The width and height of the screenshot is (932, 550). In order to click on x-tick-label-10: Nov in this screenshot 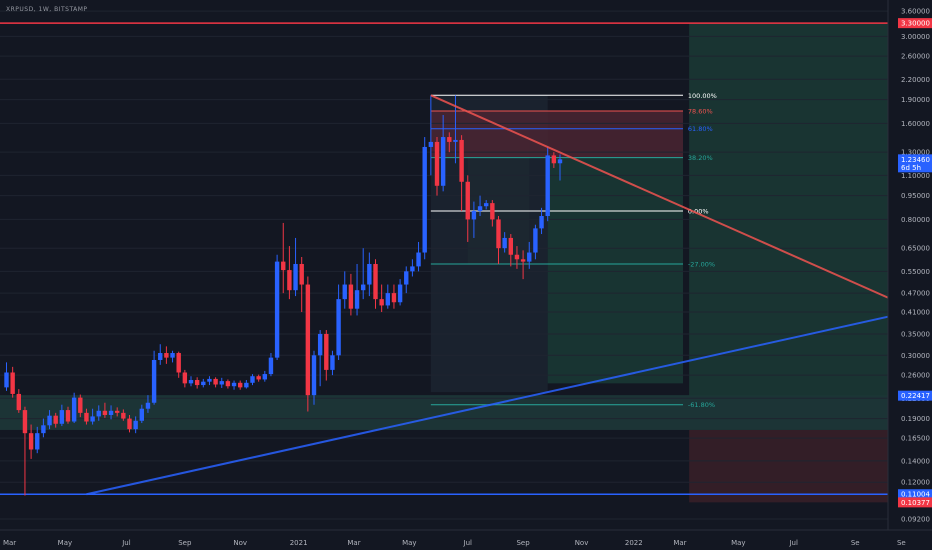, I will do `click(582, 543)`.